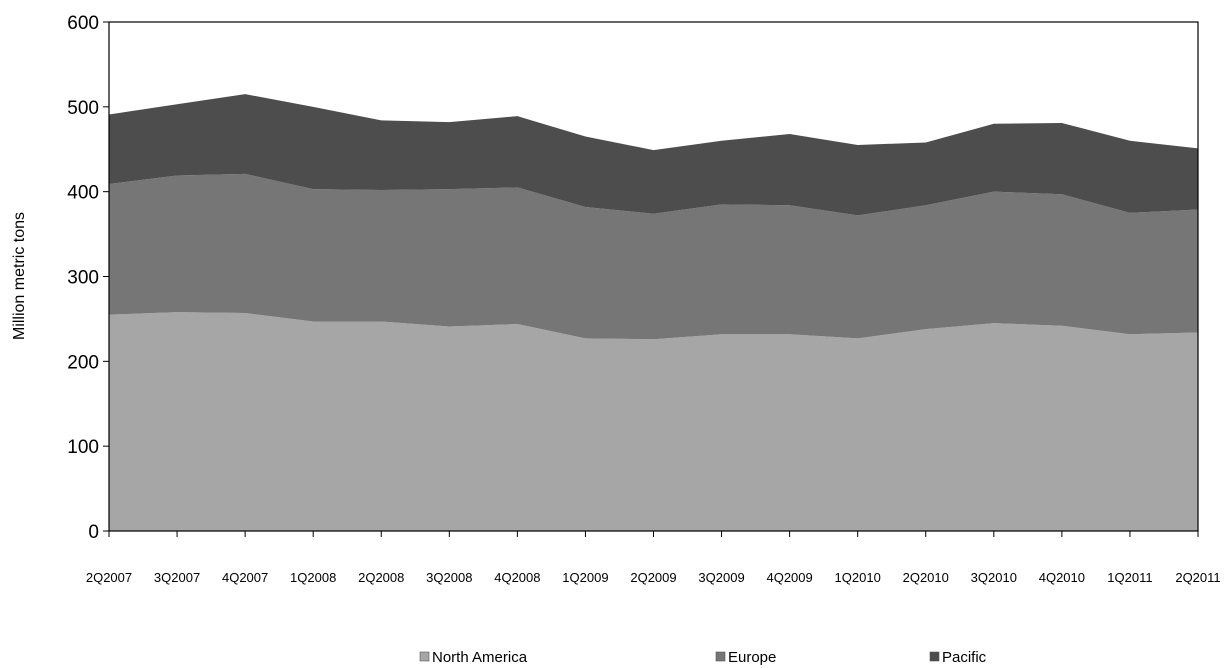 This screenshot has width=1229, height=668. I want to click on legend-label-north-america: North America, so click(480, 657).